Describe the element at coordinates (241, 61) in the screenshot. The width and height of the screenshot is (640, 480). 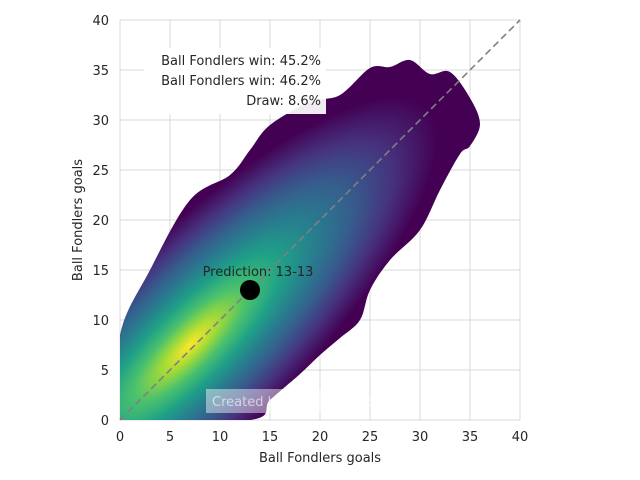
I see `annotation-home-win: Ball Fondlers win: 45.2%` at that location.